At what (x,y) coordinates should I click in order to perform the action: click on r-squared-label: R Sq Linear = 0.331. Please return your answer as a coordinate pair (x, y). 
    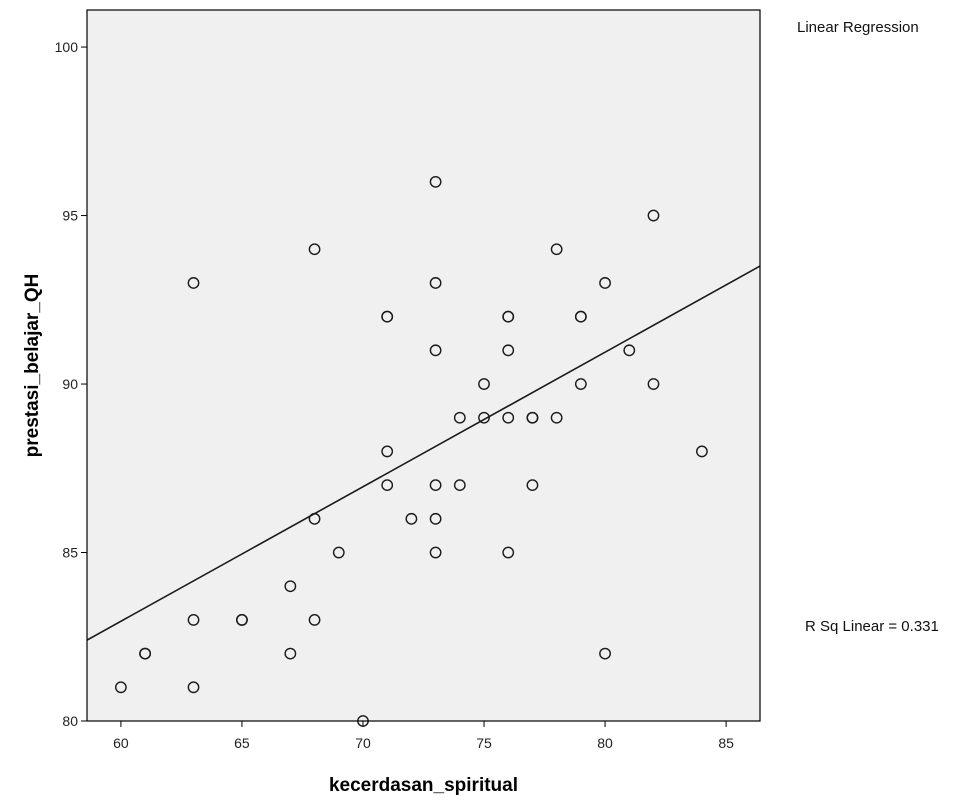
    Looking at the image, I should click on (872, 626).